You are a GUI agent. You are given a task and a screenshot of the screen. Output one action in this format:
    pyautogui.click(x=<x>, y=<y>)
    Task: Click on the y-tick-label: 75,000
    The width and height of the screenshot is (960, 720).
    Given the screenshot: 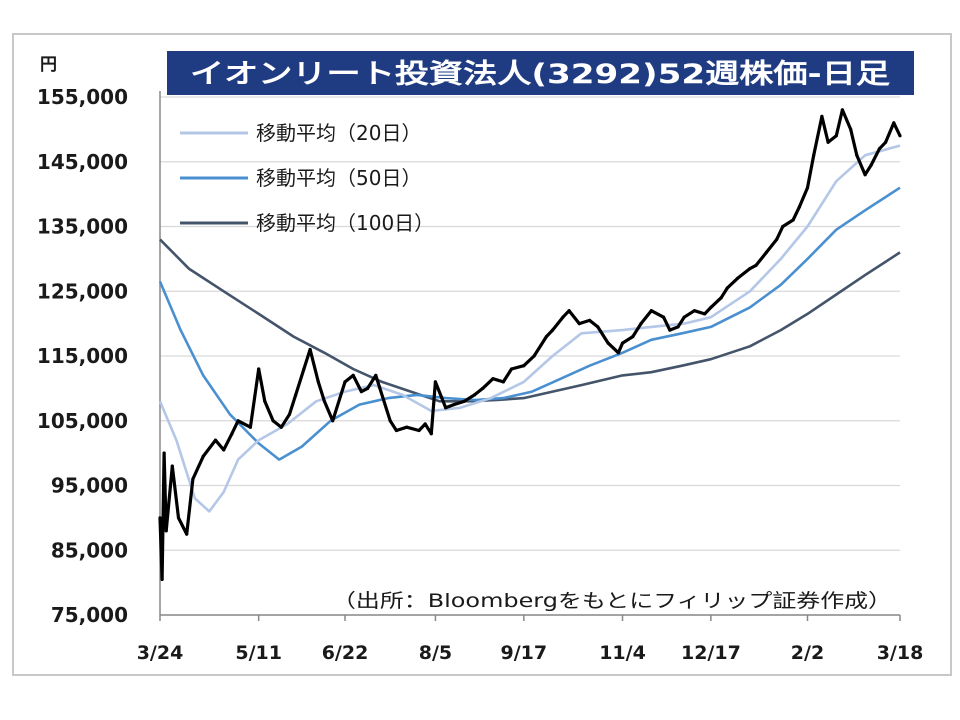 What is the action you would take?
    pyautogui.click(x=89, y=615)
    